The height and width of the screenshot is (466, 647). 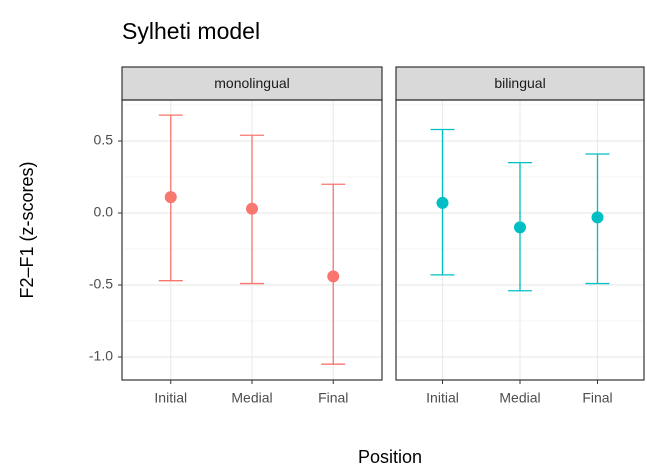 I want to click on y-tick-label: 0.0, so click(x=104, y=212).